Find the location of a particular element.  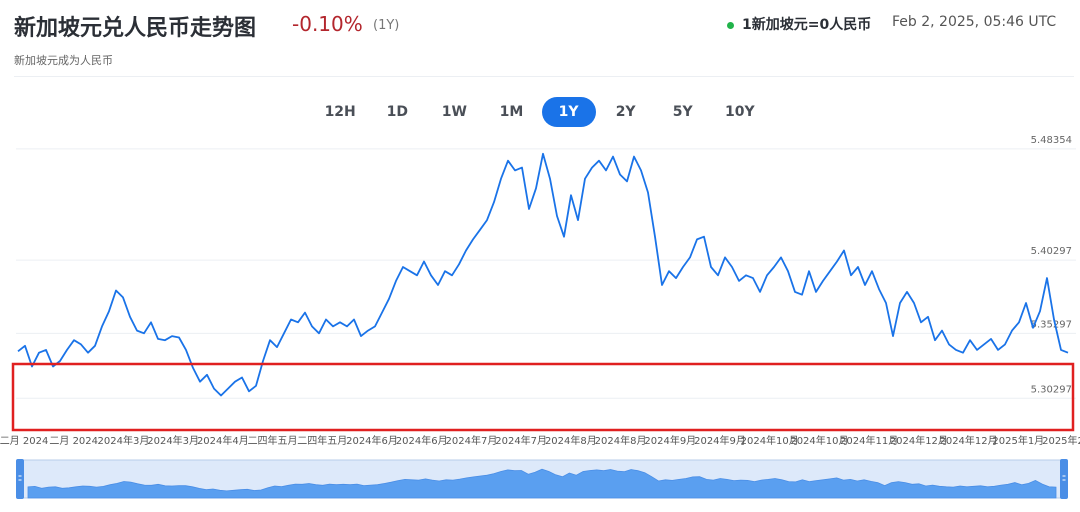

x-tick-label: 2025年2月 is located at coordinates (1061, 440).